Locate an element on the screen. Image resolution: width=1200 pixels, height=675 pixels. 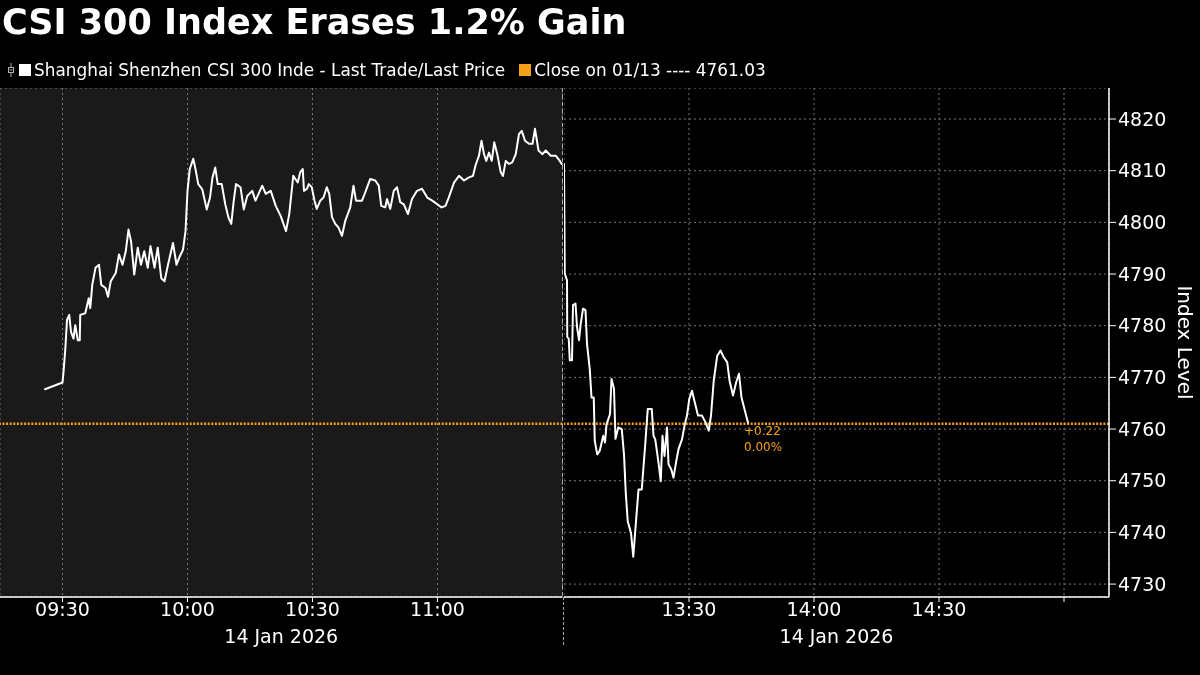
y-tick-label: 4730 is located at coordinates (1141, 583).